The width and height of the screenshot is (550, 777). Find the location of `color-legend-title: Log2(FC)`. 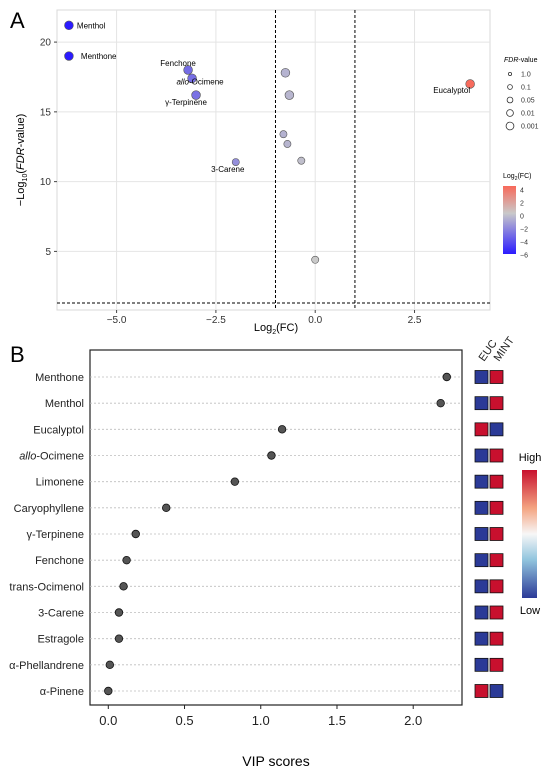

color-legend-title: Log2(FC) is located at coordinates (517, 177).